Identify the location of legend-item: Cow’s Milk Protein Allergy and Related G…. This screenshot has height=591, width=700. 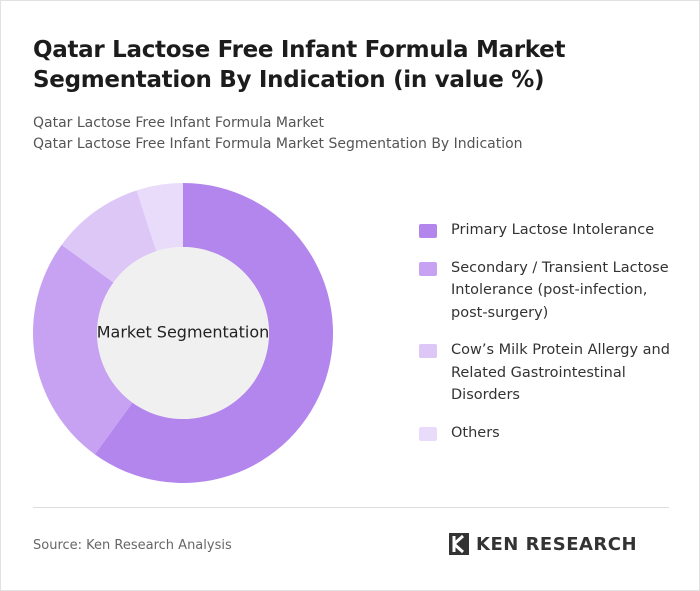
(549, 373).